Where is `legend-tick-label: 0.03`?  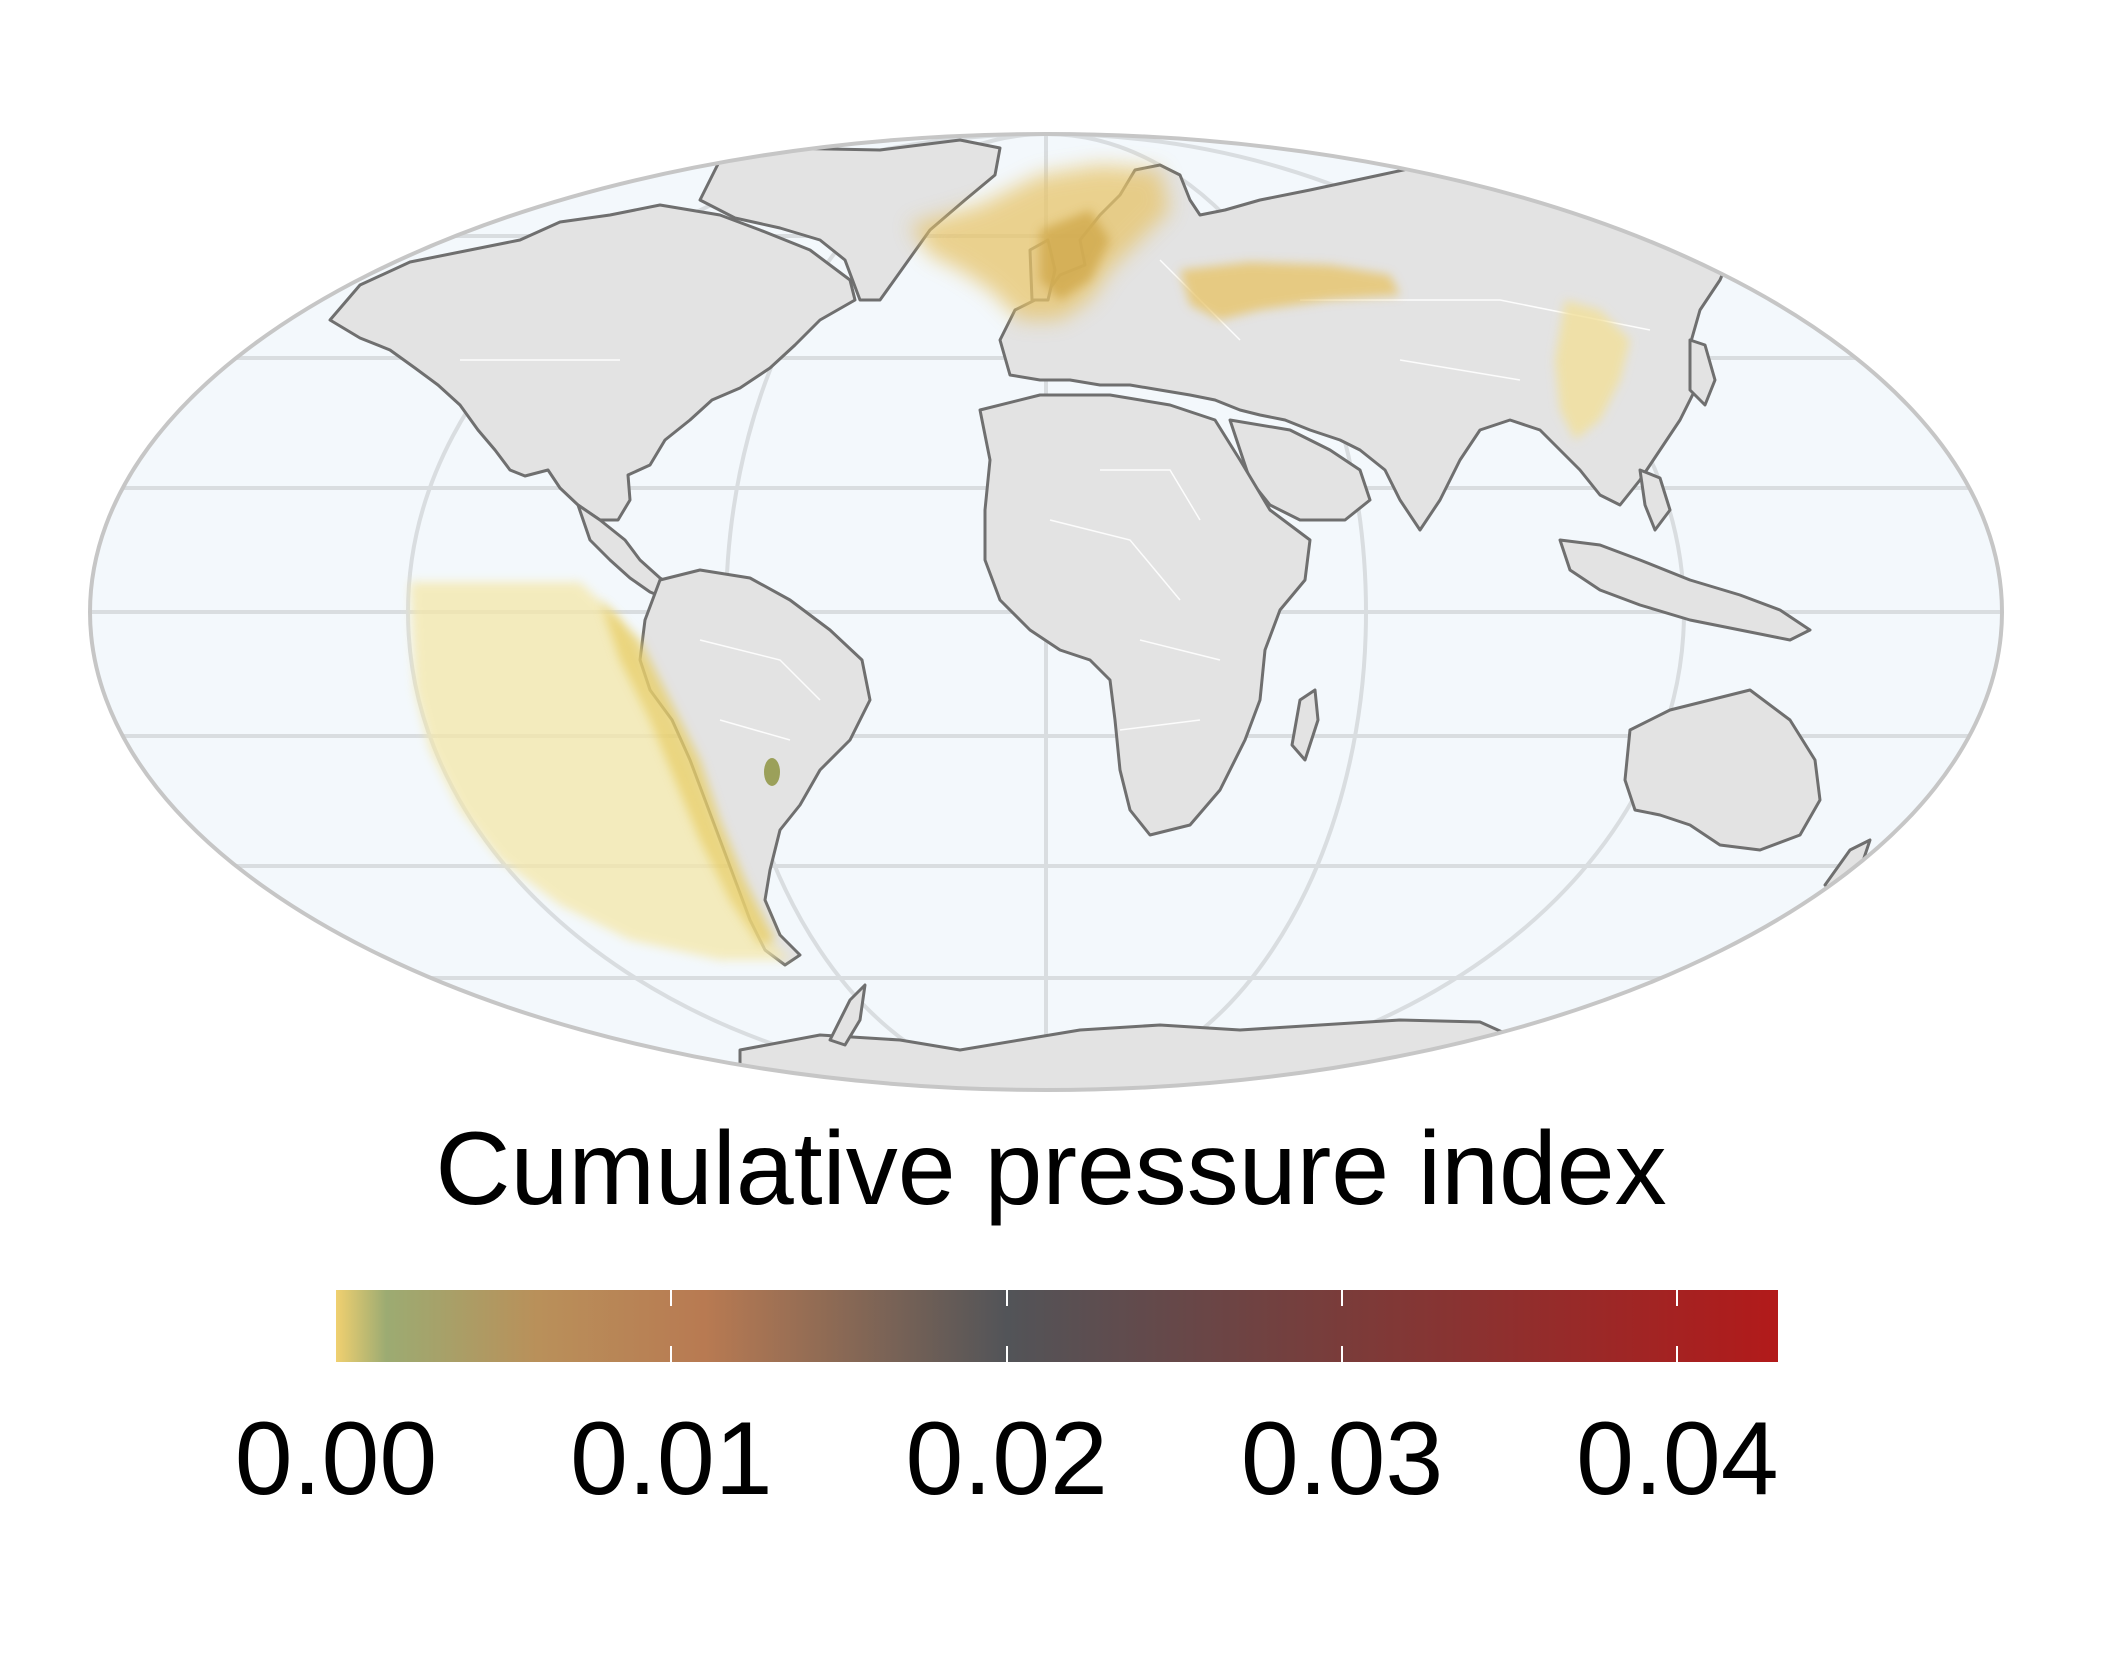 legend-tick-label: 0.03 is located at coordinates (1342, 1459).